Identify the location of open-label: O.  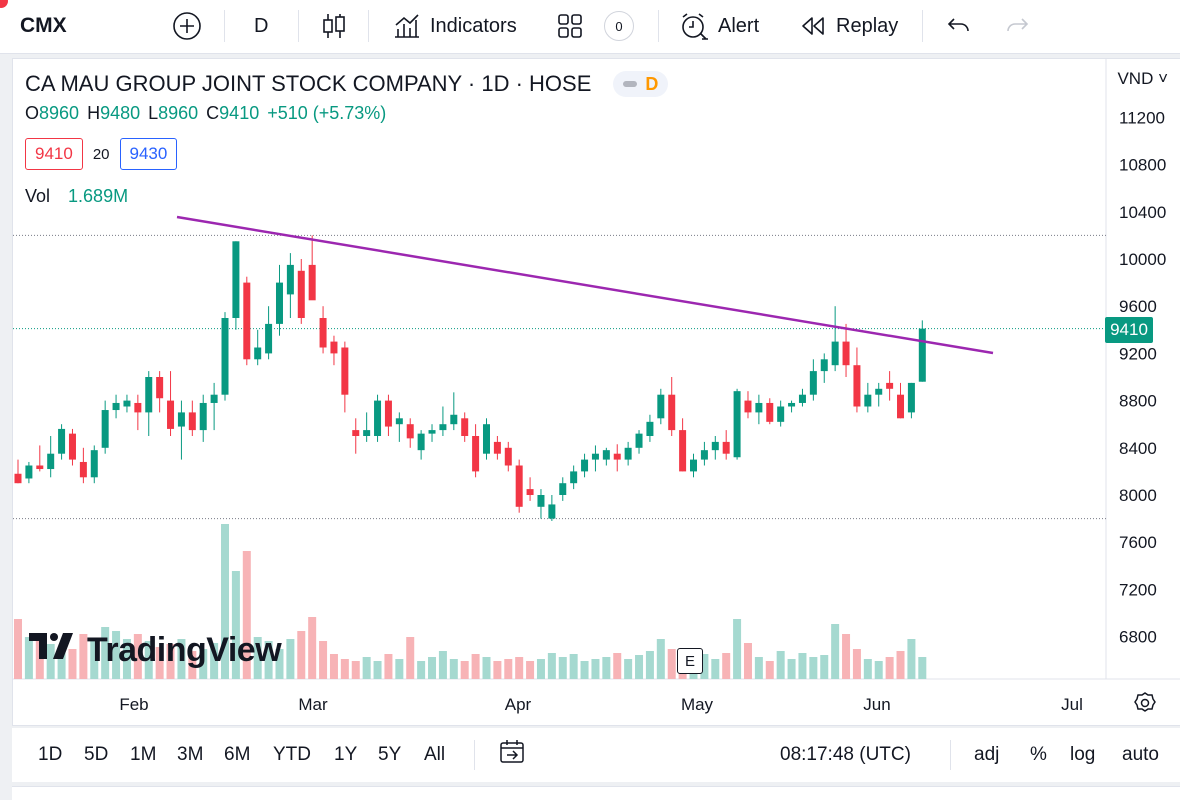
(32, 113).